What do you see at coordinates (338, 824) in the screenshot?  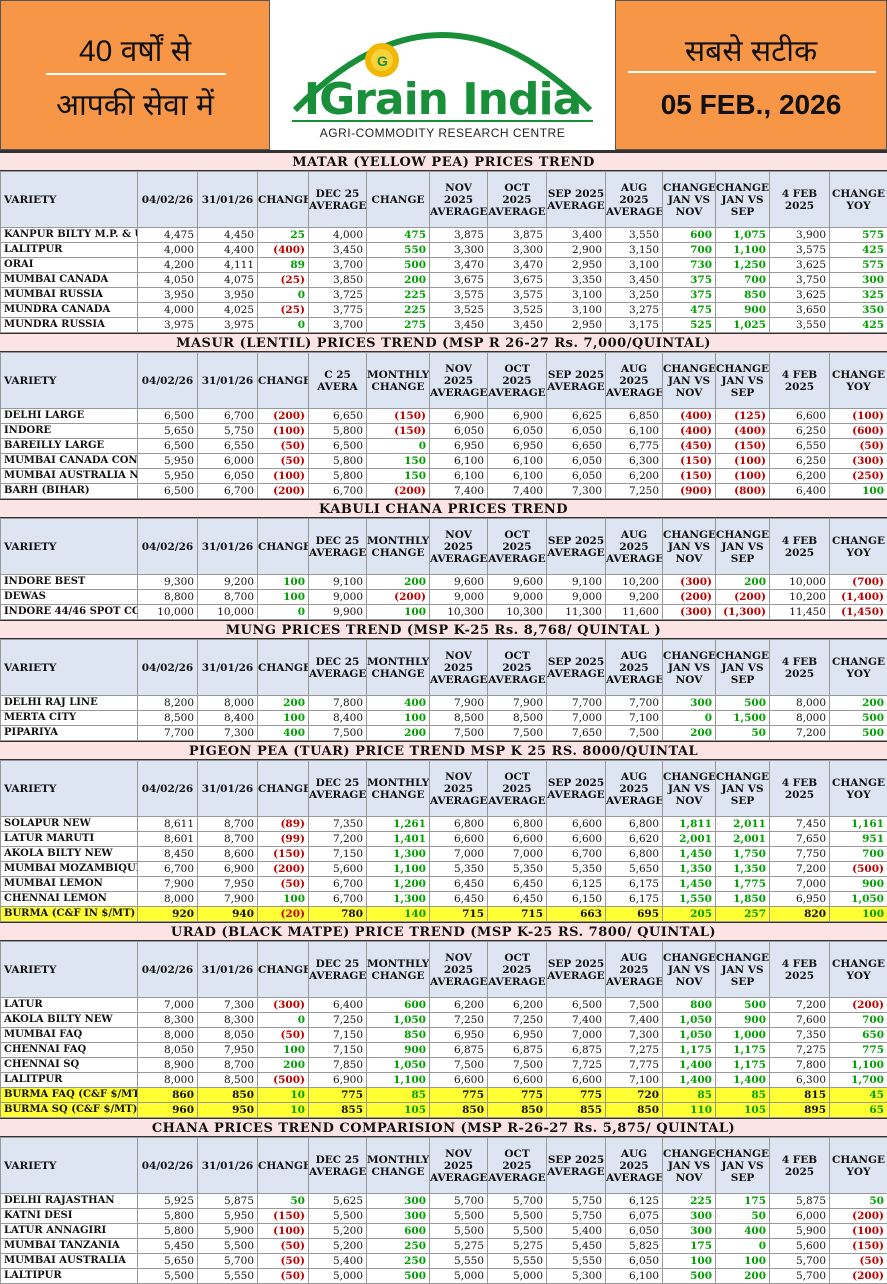 I see `value-cell: 7,350` at bounding box center [338, 824].